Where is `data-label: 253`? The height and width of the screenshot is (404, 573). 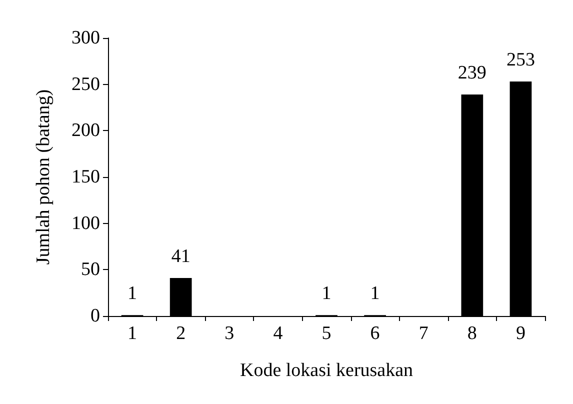
data-label: 253 is located at coordinates (520, 60).